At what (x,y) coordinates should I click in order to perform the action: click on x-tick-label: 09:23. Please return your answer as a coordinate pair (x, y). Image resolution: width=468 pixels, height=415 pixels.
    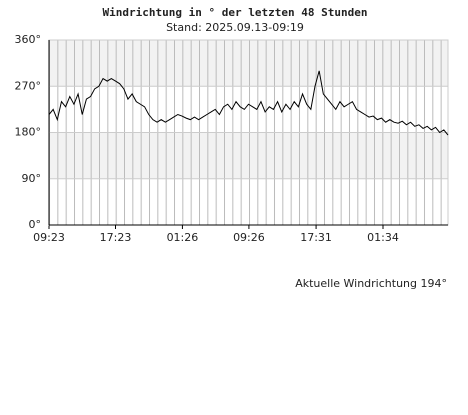
    Looking at the image, I should click on (49, 237).